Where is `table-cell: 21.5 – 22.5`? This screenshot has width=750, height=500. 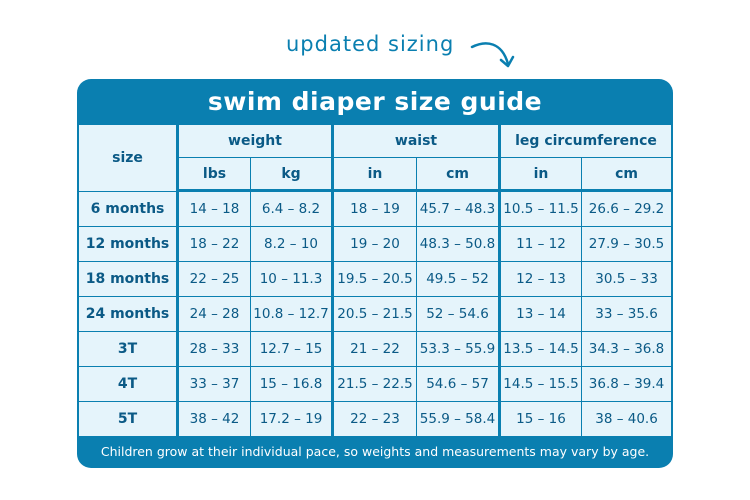 table-cell: 21.5 – 22.5 is located at coordinates (376, 384).